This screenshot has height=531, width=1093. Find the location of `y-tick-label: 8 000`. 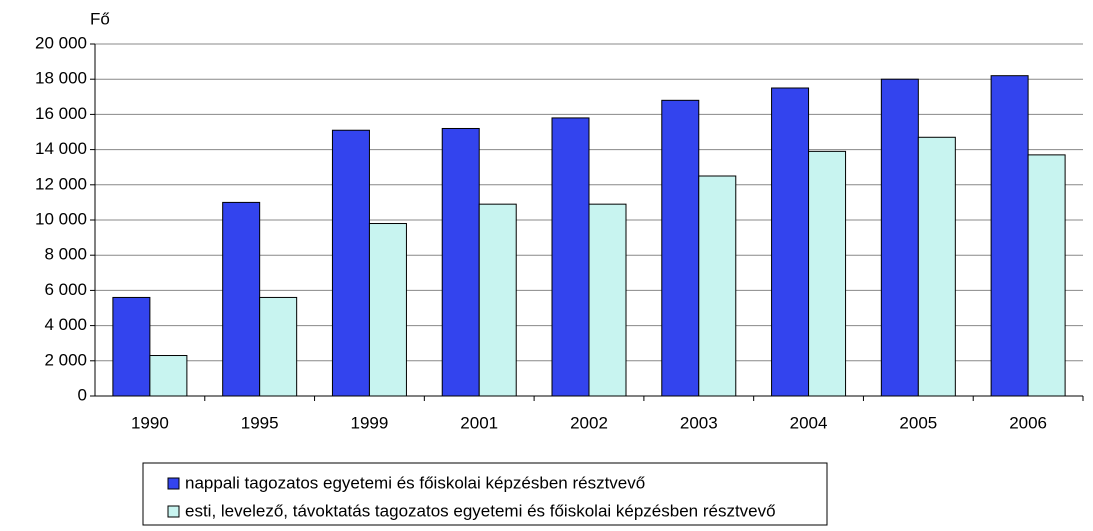

y-tick-label: 8 000 is located at coordinates (65, 254).